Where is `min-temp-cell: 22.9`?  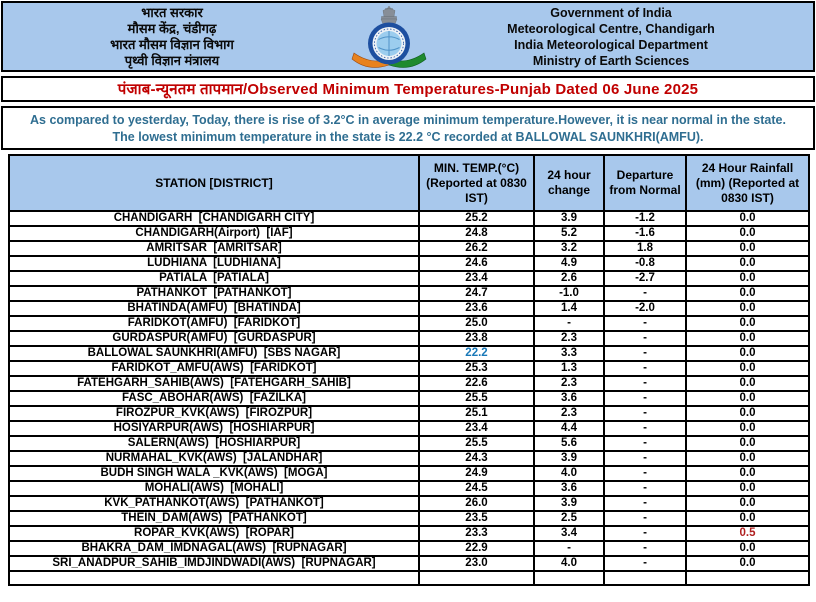
min-temp-cell: 22.9 is located at coordinates (476, 548).